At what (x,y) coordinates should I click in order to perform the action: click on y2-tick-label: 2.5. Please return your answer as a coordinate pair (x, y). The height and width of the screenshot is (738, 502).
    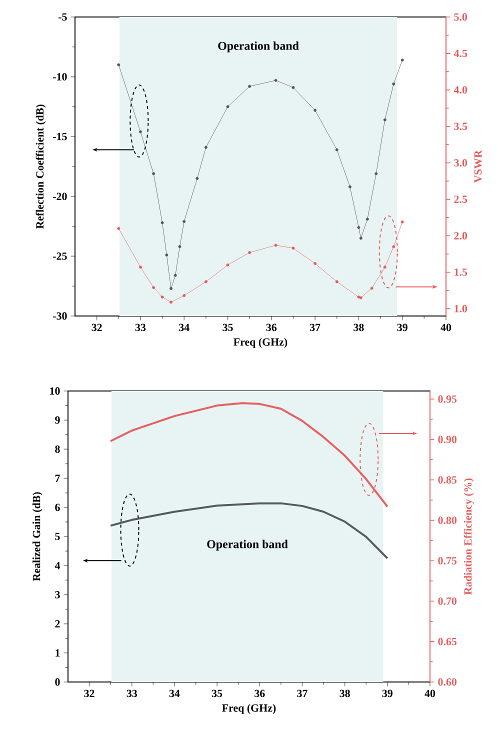
    Looking at the image, I should click on (461, 200).